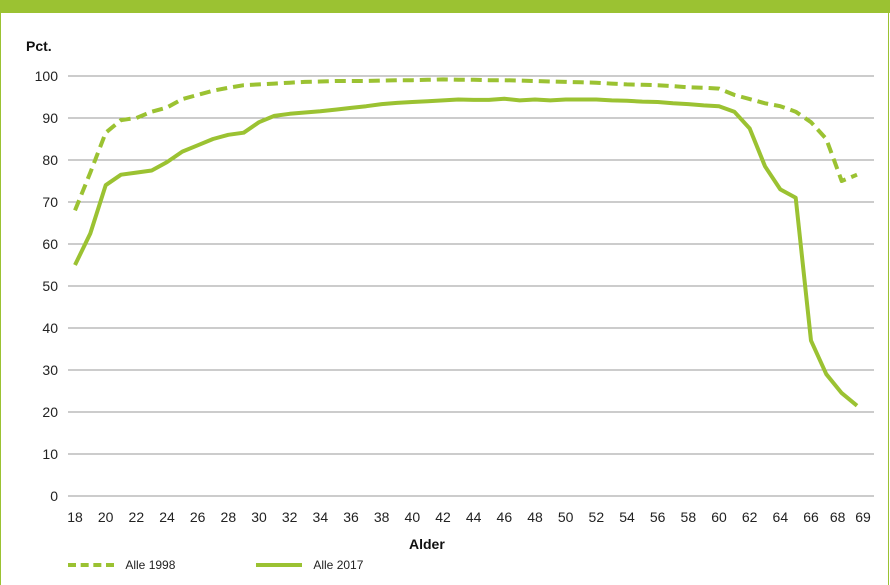 The height and width of the screenshot is (585, 890). What do you see at coordinates (413, 517) in the screenshot?
I see `x-tick-label: 40` at bounding box center [413, 517].